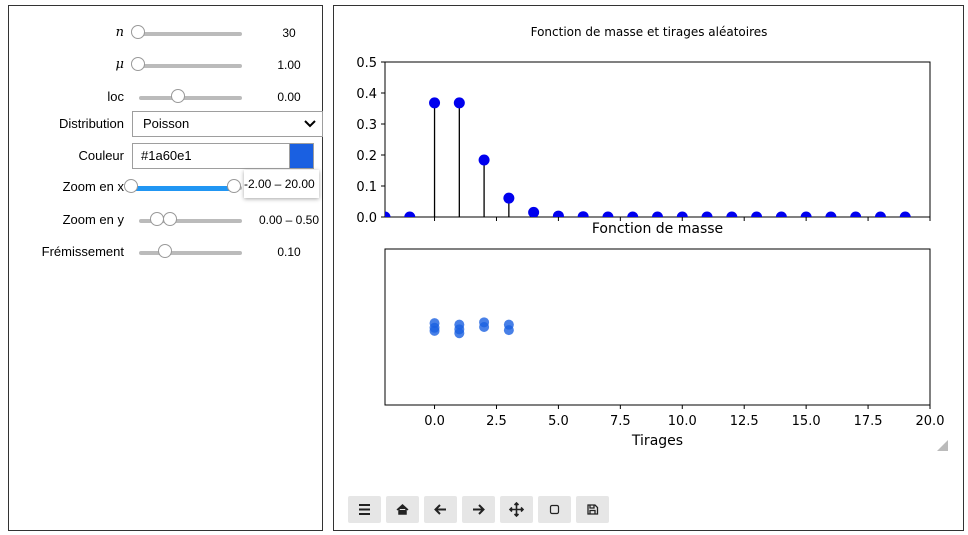  What do you see at coordinates (182, 188) in the screenshot?
I see `slider-range` at bounding box center [182, 188].